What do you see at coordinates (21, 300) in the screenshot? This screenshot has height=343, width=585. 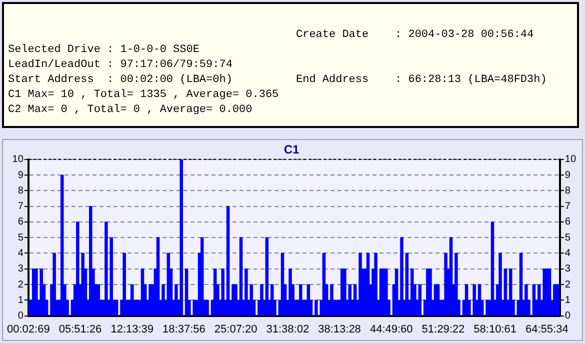 I see `y-tick-label: 1` at bounding box center [21, 300].